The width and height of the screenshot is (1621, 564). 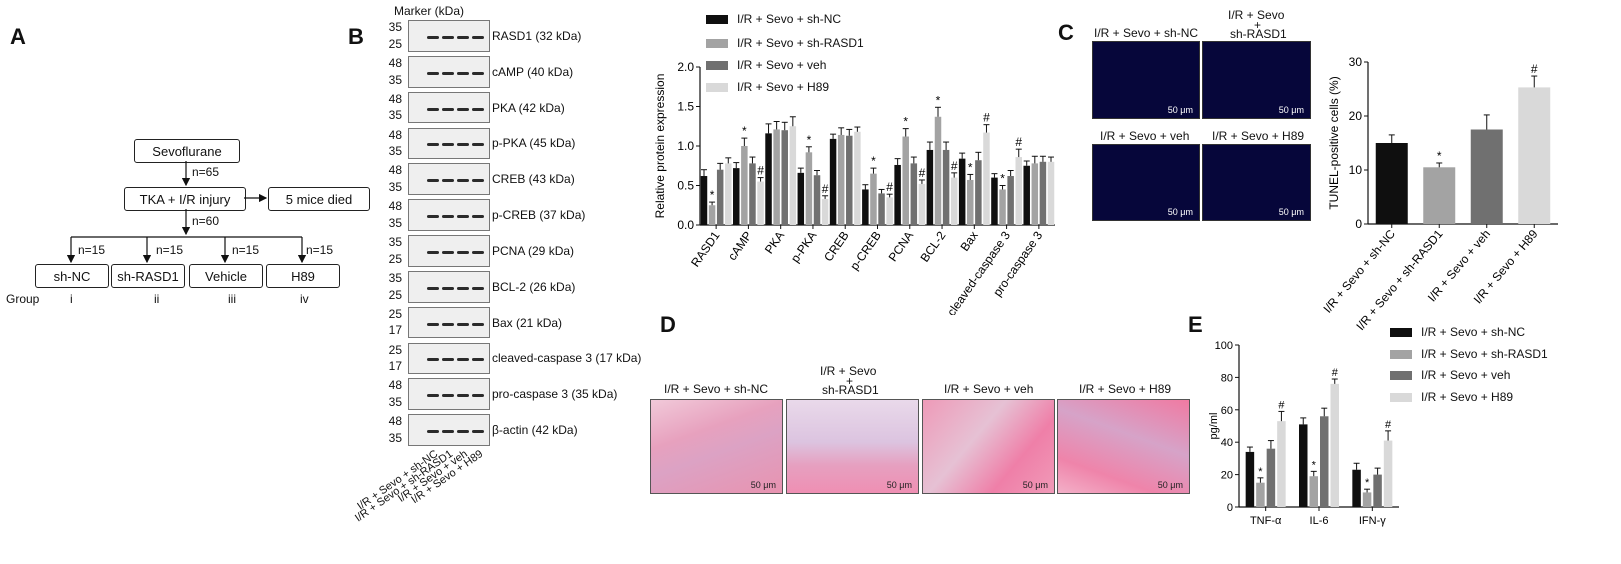 What do you see at coordinates (685, 67) in the screenshot?
I see `y-tick-label: 2.0` at bounding box center [685, 67].